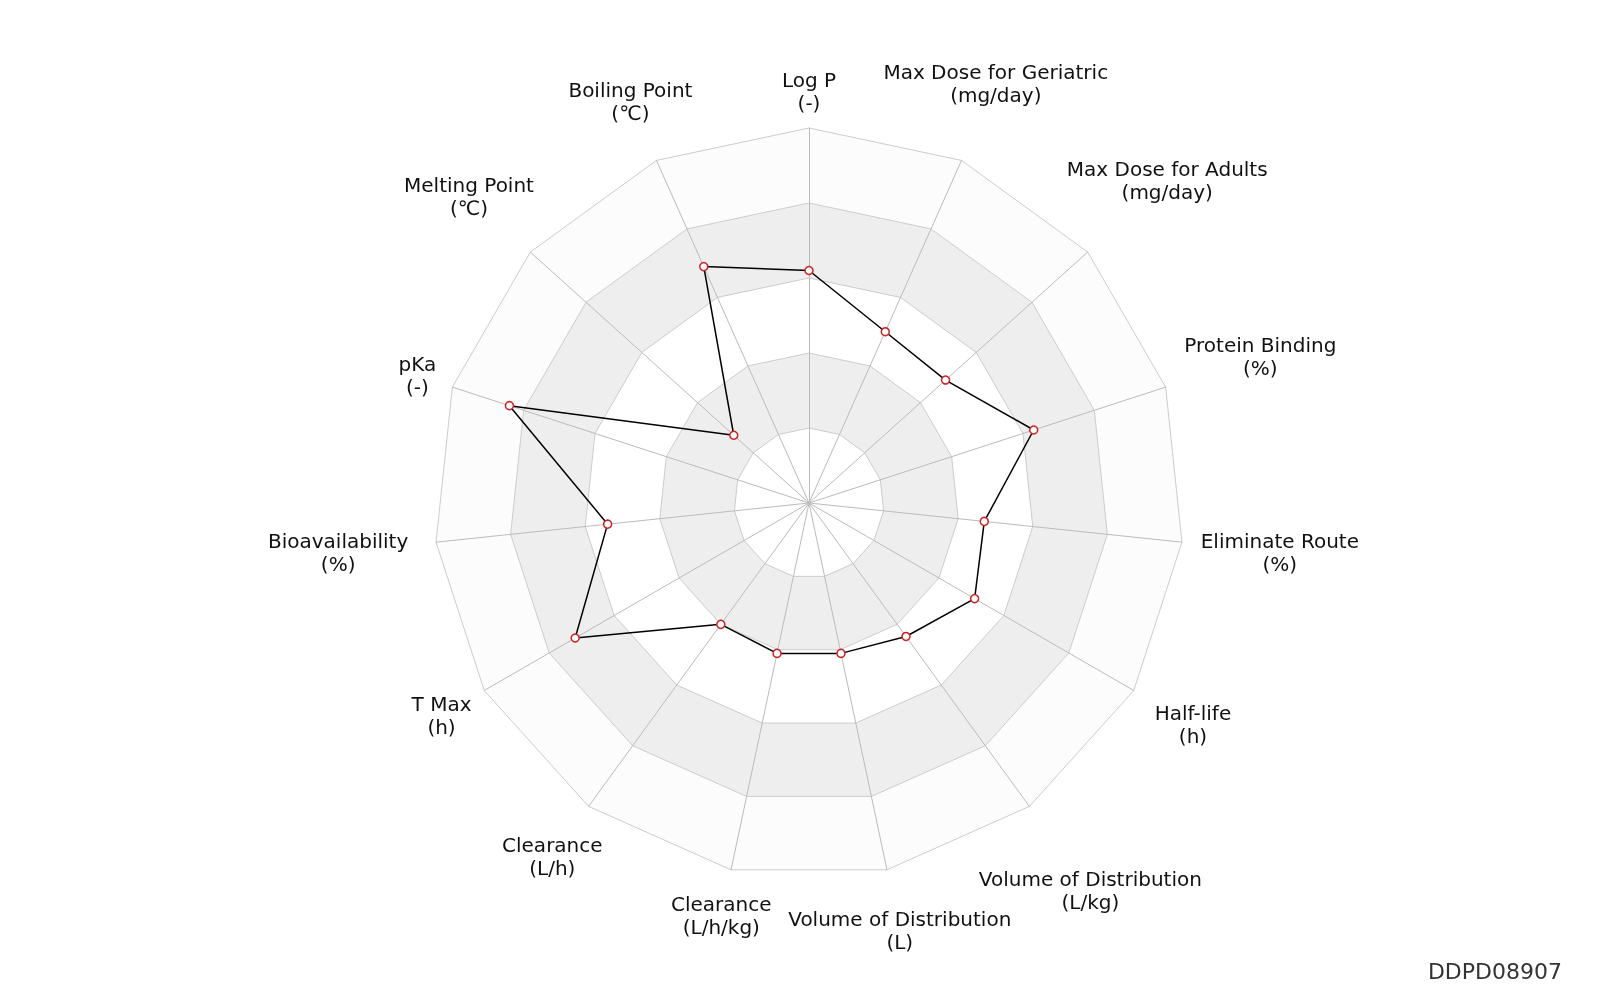 The width and height of the screenshot is (1600, 1000). I want to click on spoke-label: Clearance (L/h), so click(552, 856).